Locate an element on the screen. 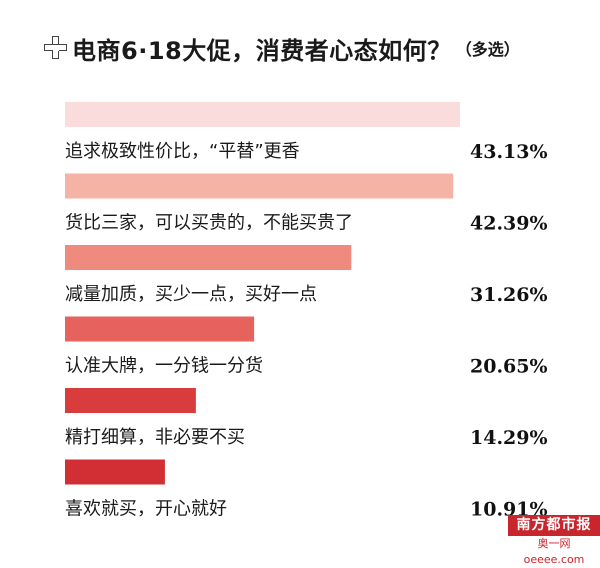  logo-name: 南方都市报 is located at coordinates (554, 525).